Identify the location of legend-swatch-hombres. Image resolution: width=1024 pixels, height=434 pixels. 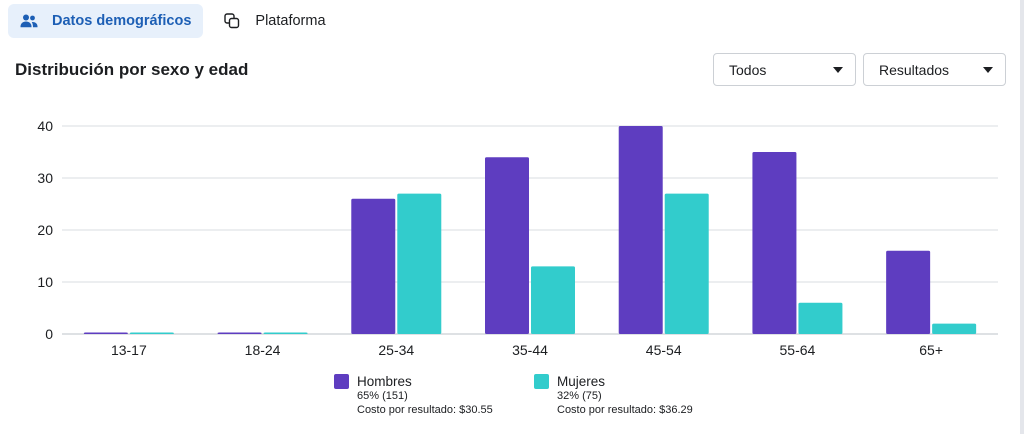
(341, 381).